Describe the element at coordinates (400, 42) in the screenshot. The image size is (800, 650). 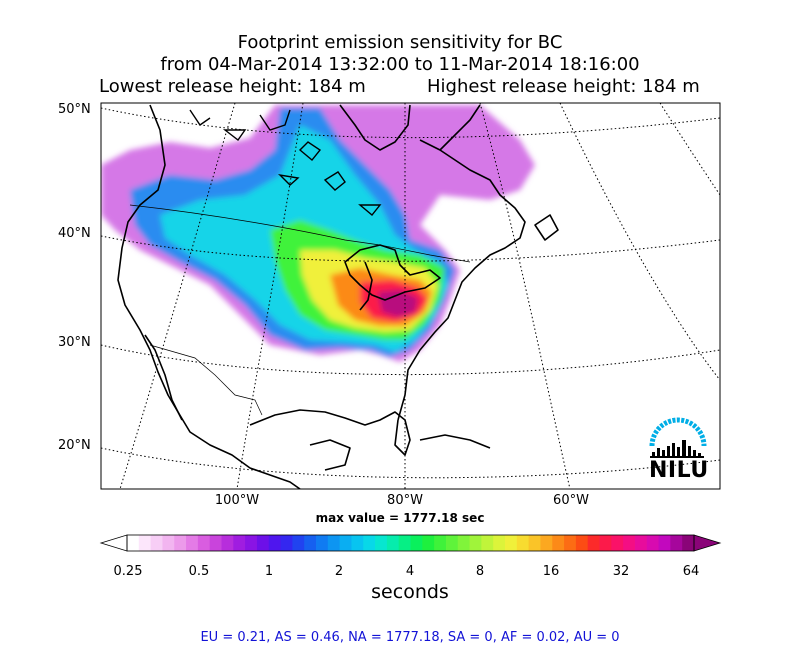
I see `chart-title: Footprint emission sensitivity for BC` at that location.